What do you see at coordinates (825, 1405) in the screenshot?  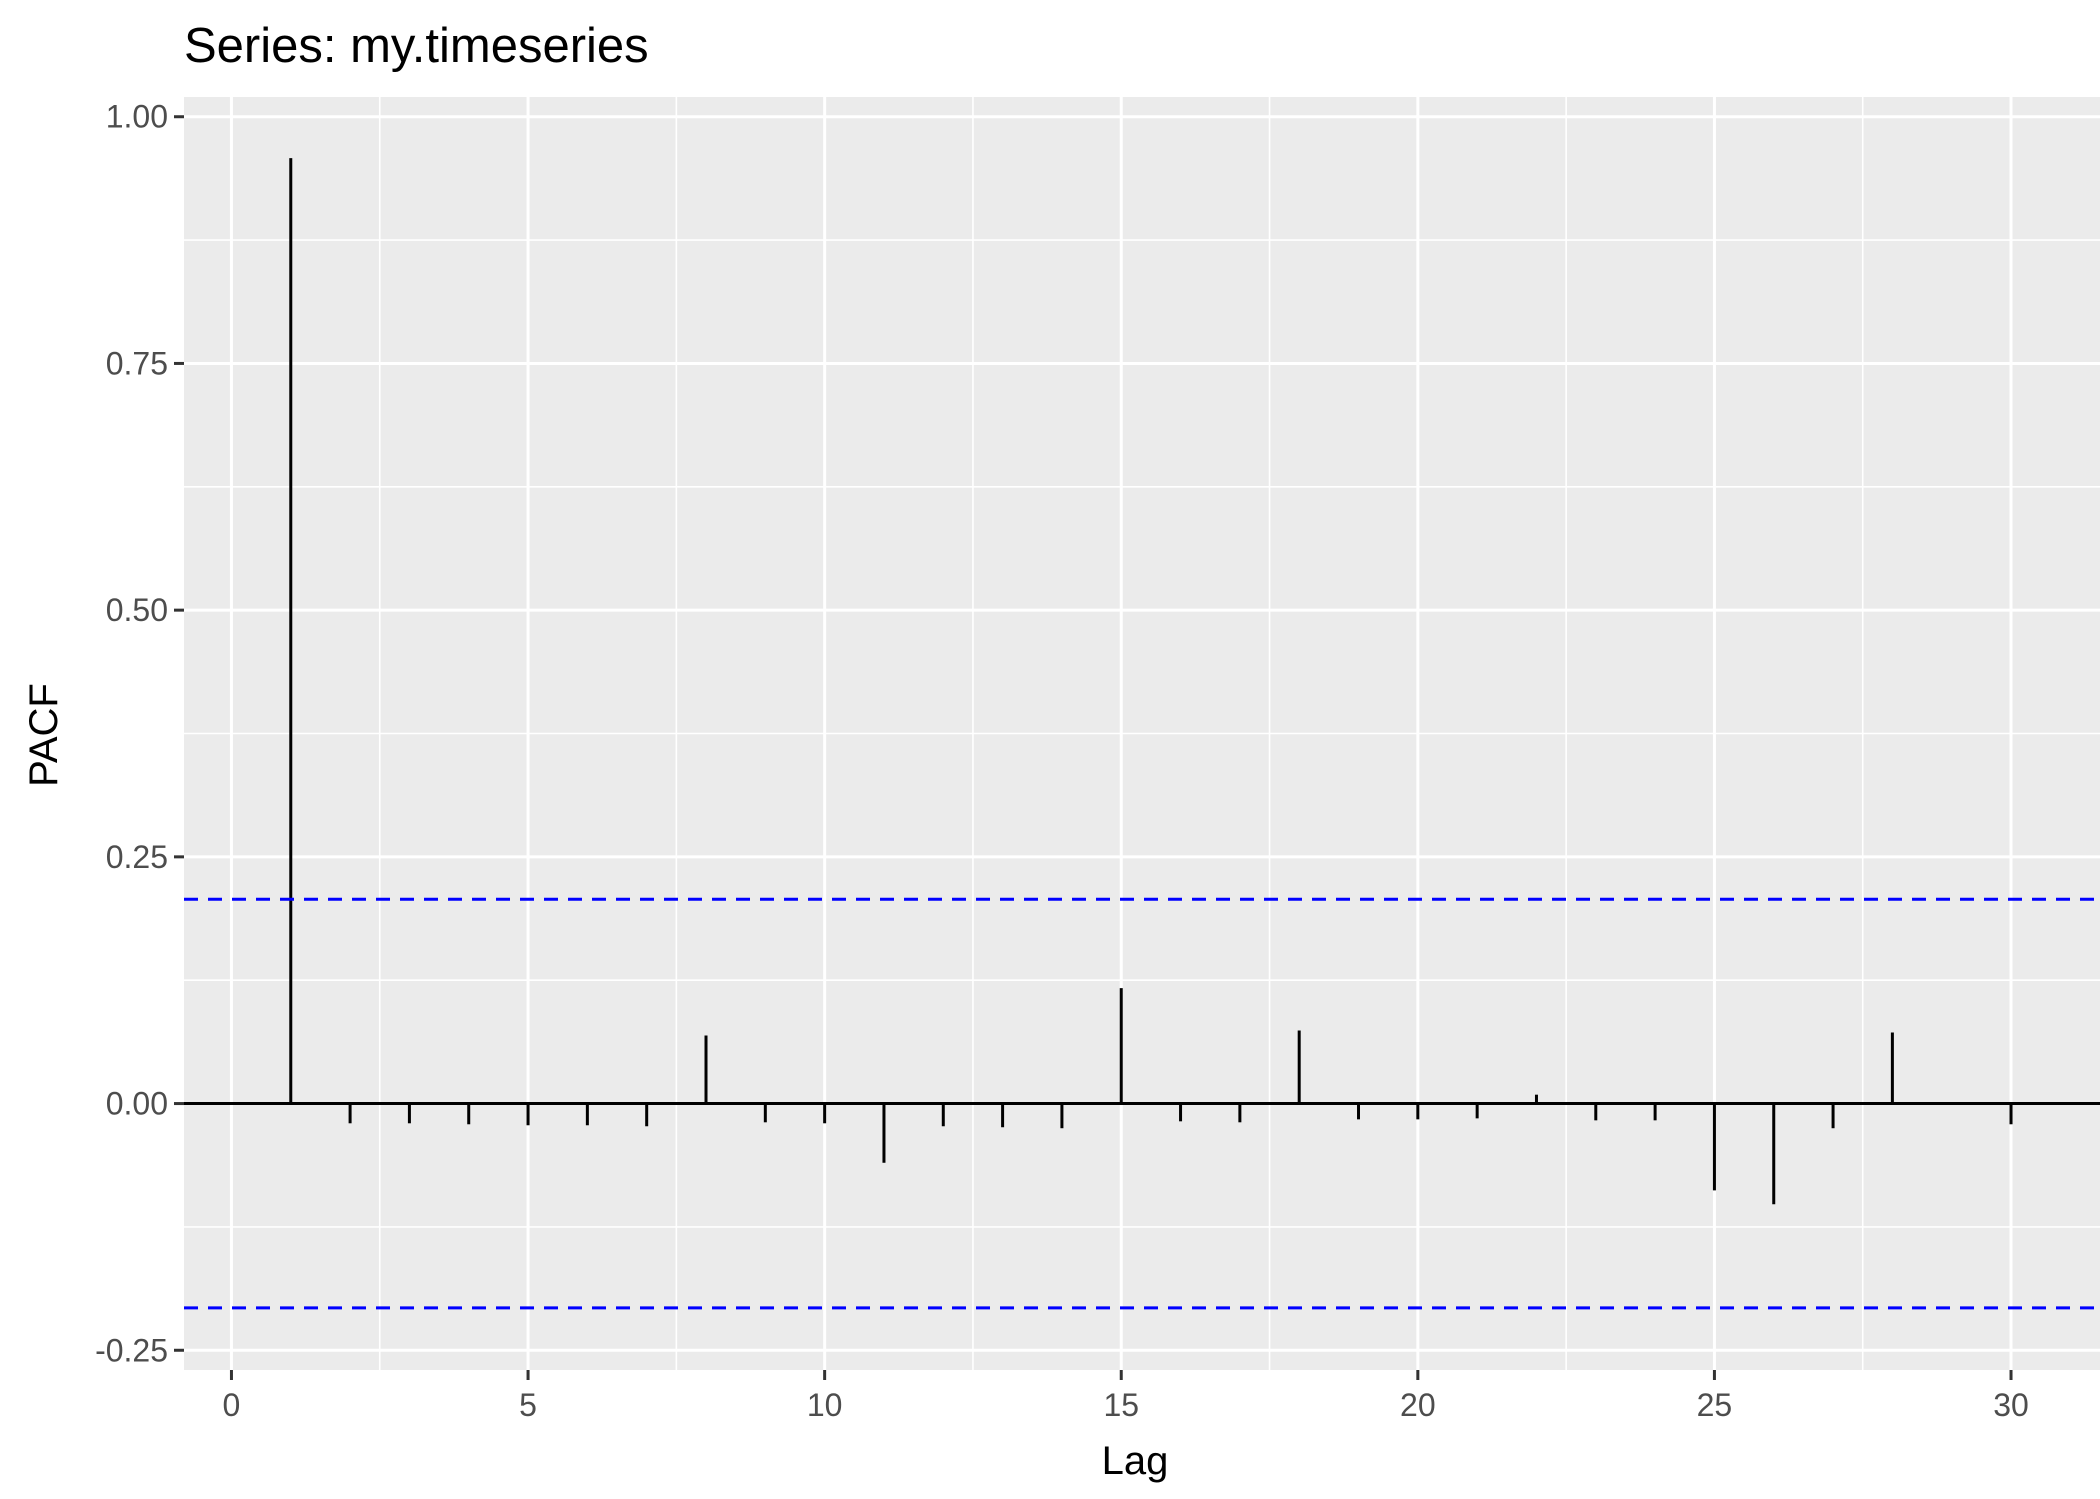 I see `x-tick-label: 10` at bounding box center [825, 1405].